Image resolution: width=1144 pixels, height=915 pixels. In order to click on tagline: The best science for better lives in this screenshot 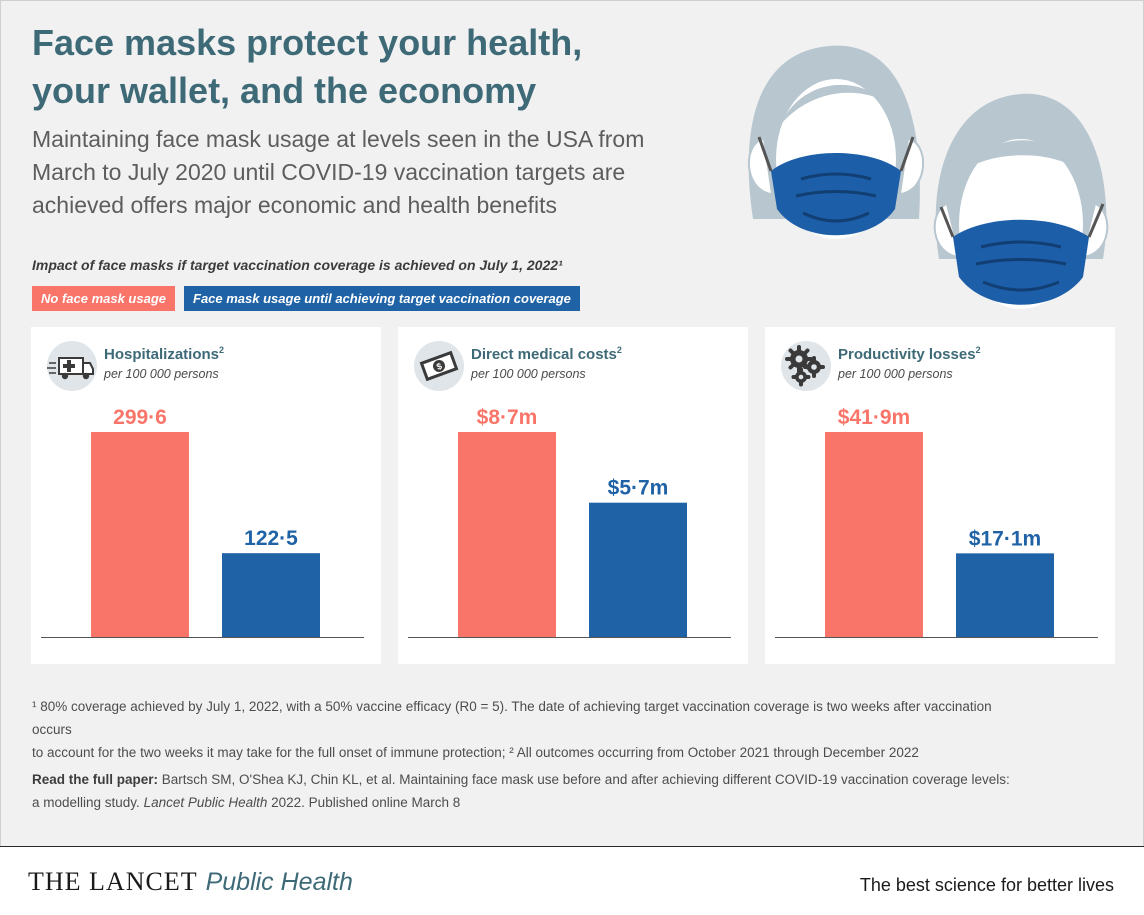, I will do `click(986, 885)`.